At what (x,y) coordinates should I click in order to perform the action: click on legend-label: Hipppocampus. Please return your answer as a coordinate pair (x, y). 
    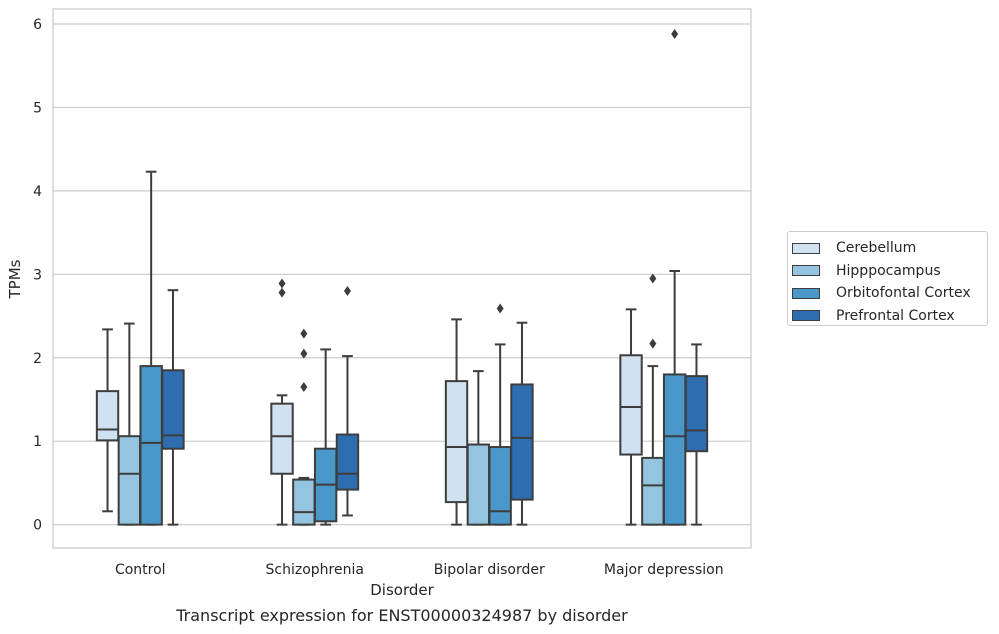
    Looking at the image, I should click on (888, 270).